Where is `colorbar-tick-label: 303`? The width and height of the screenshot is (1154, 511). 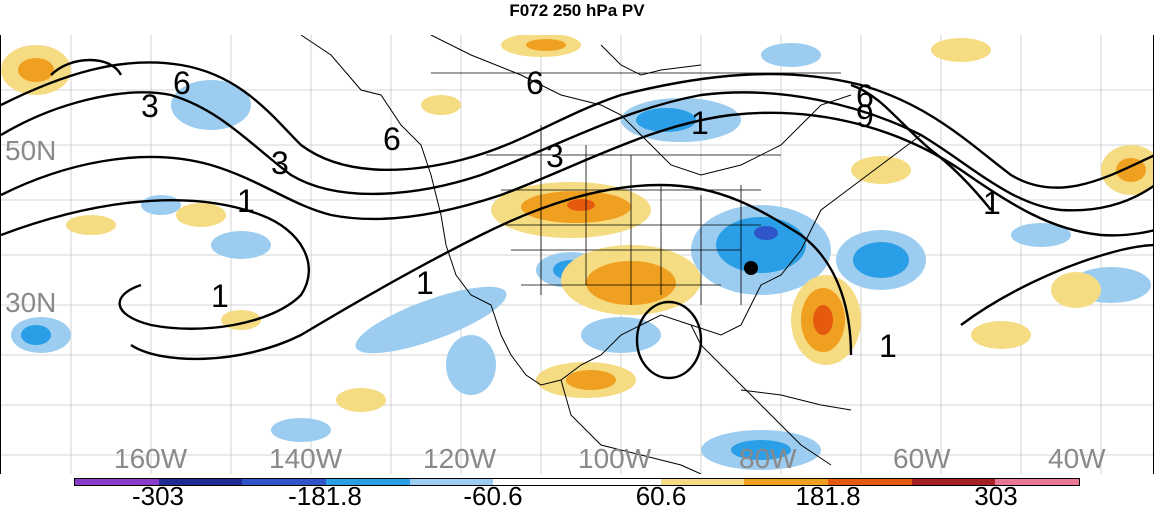
colorbar-tick-label: 303 is located at coordinates (996, 496).